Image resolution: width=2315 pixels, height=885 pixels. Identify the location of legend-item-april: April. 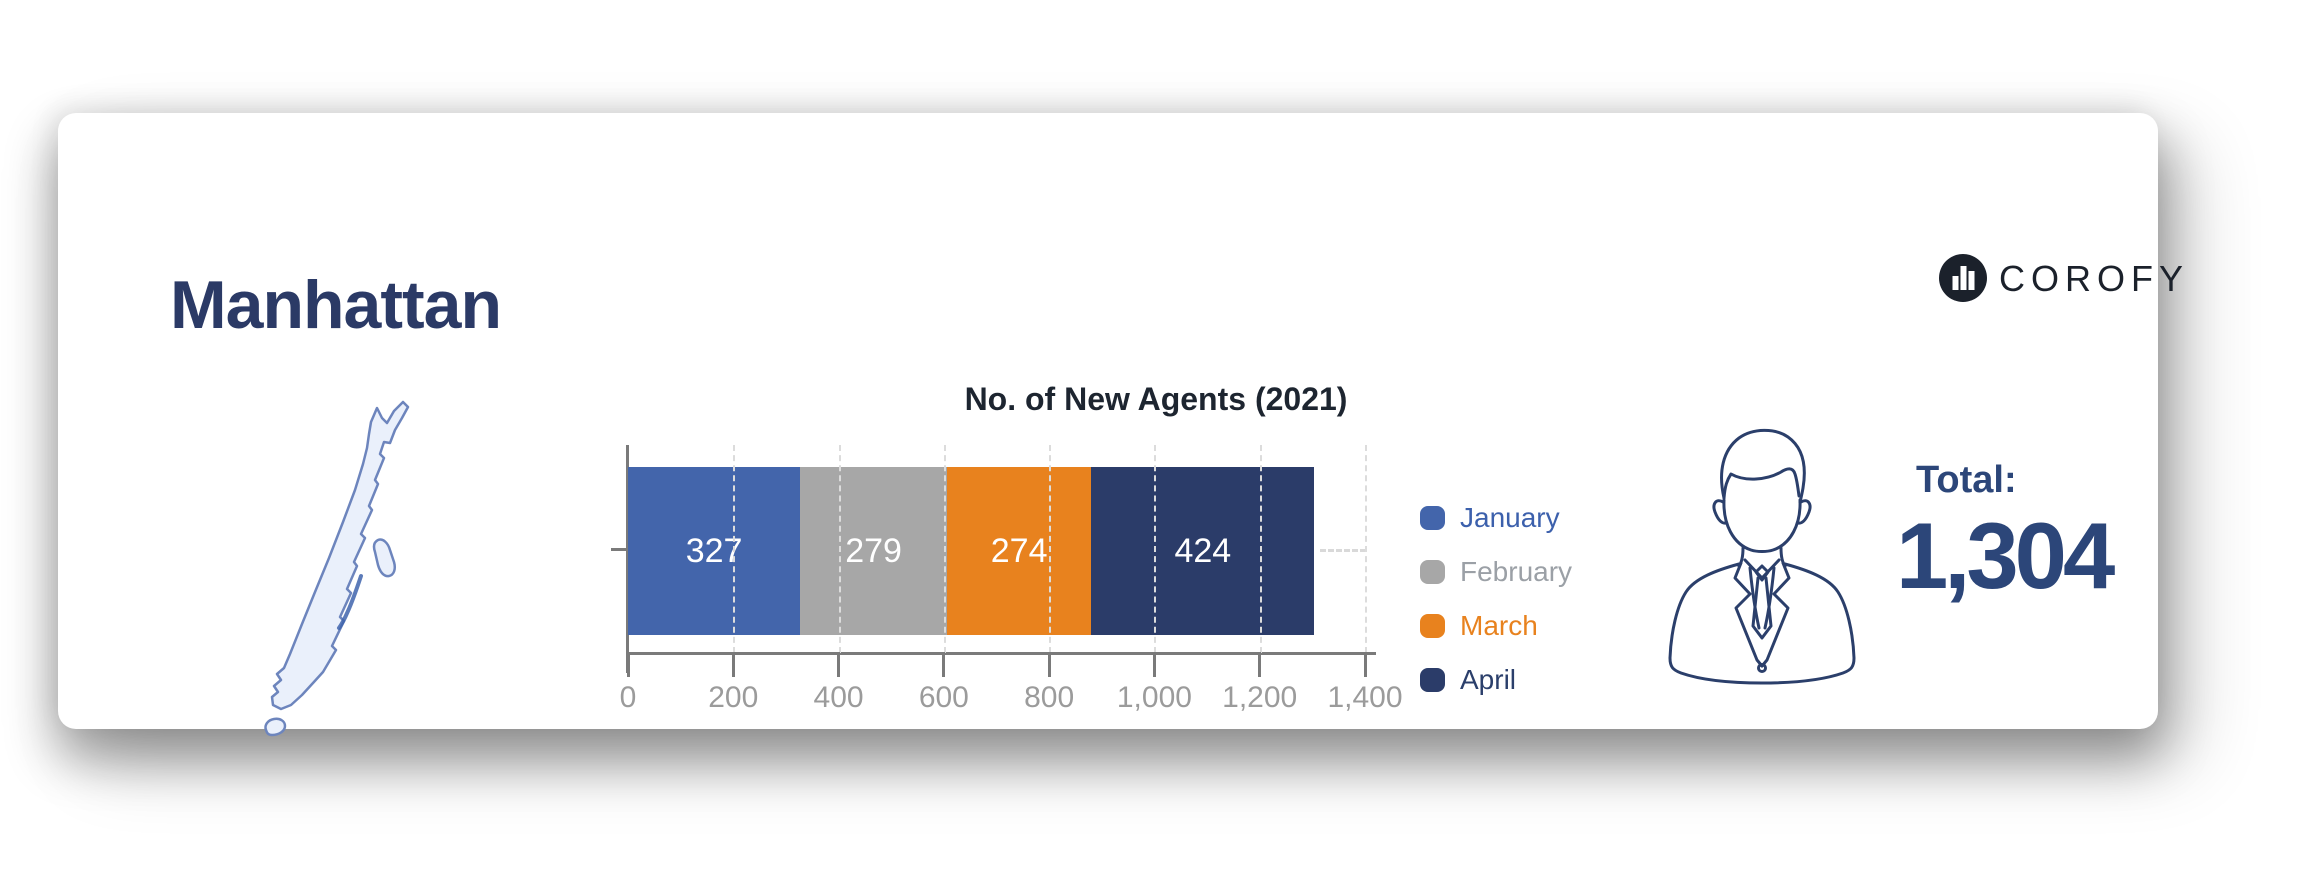
(1496, 679).